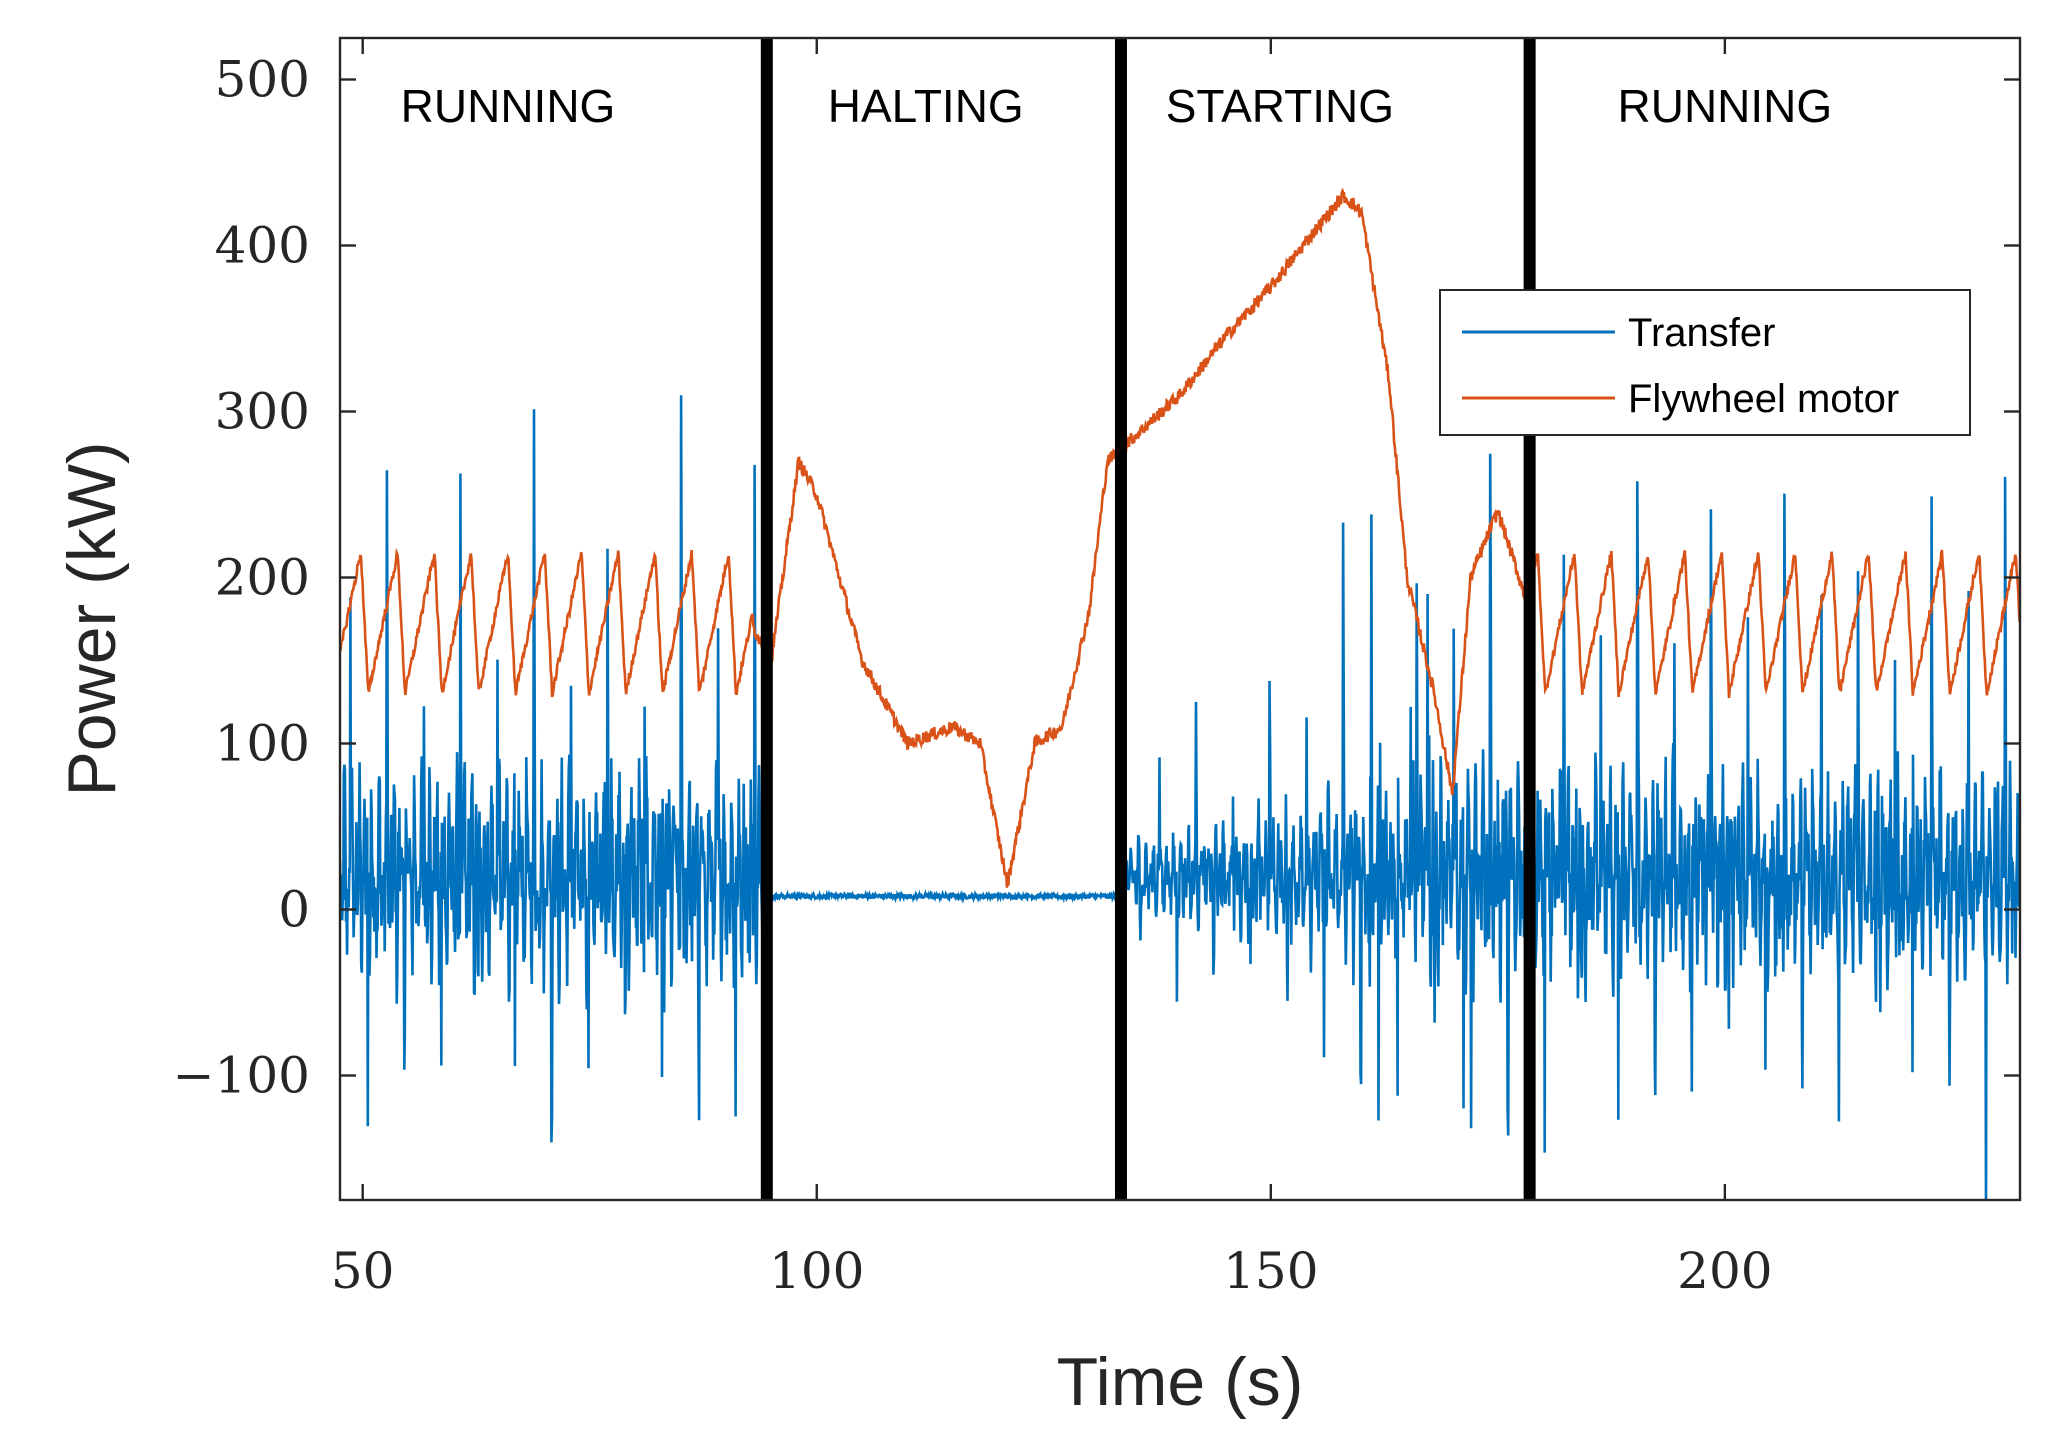 Image resolution: width=2050 pixels, height=1446 pixels. What do you see at coordinates (241, 1076) in the screenshot?
I see `y-tick-label-0: −100` at bounding box center [241, 1076].